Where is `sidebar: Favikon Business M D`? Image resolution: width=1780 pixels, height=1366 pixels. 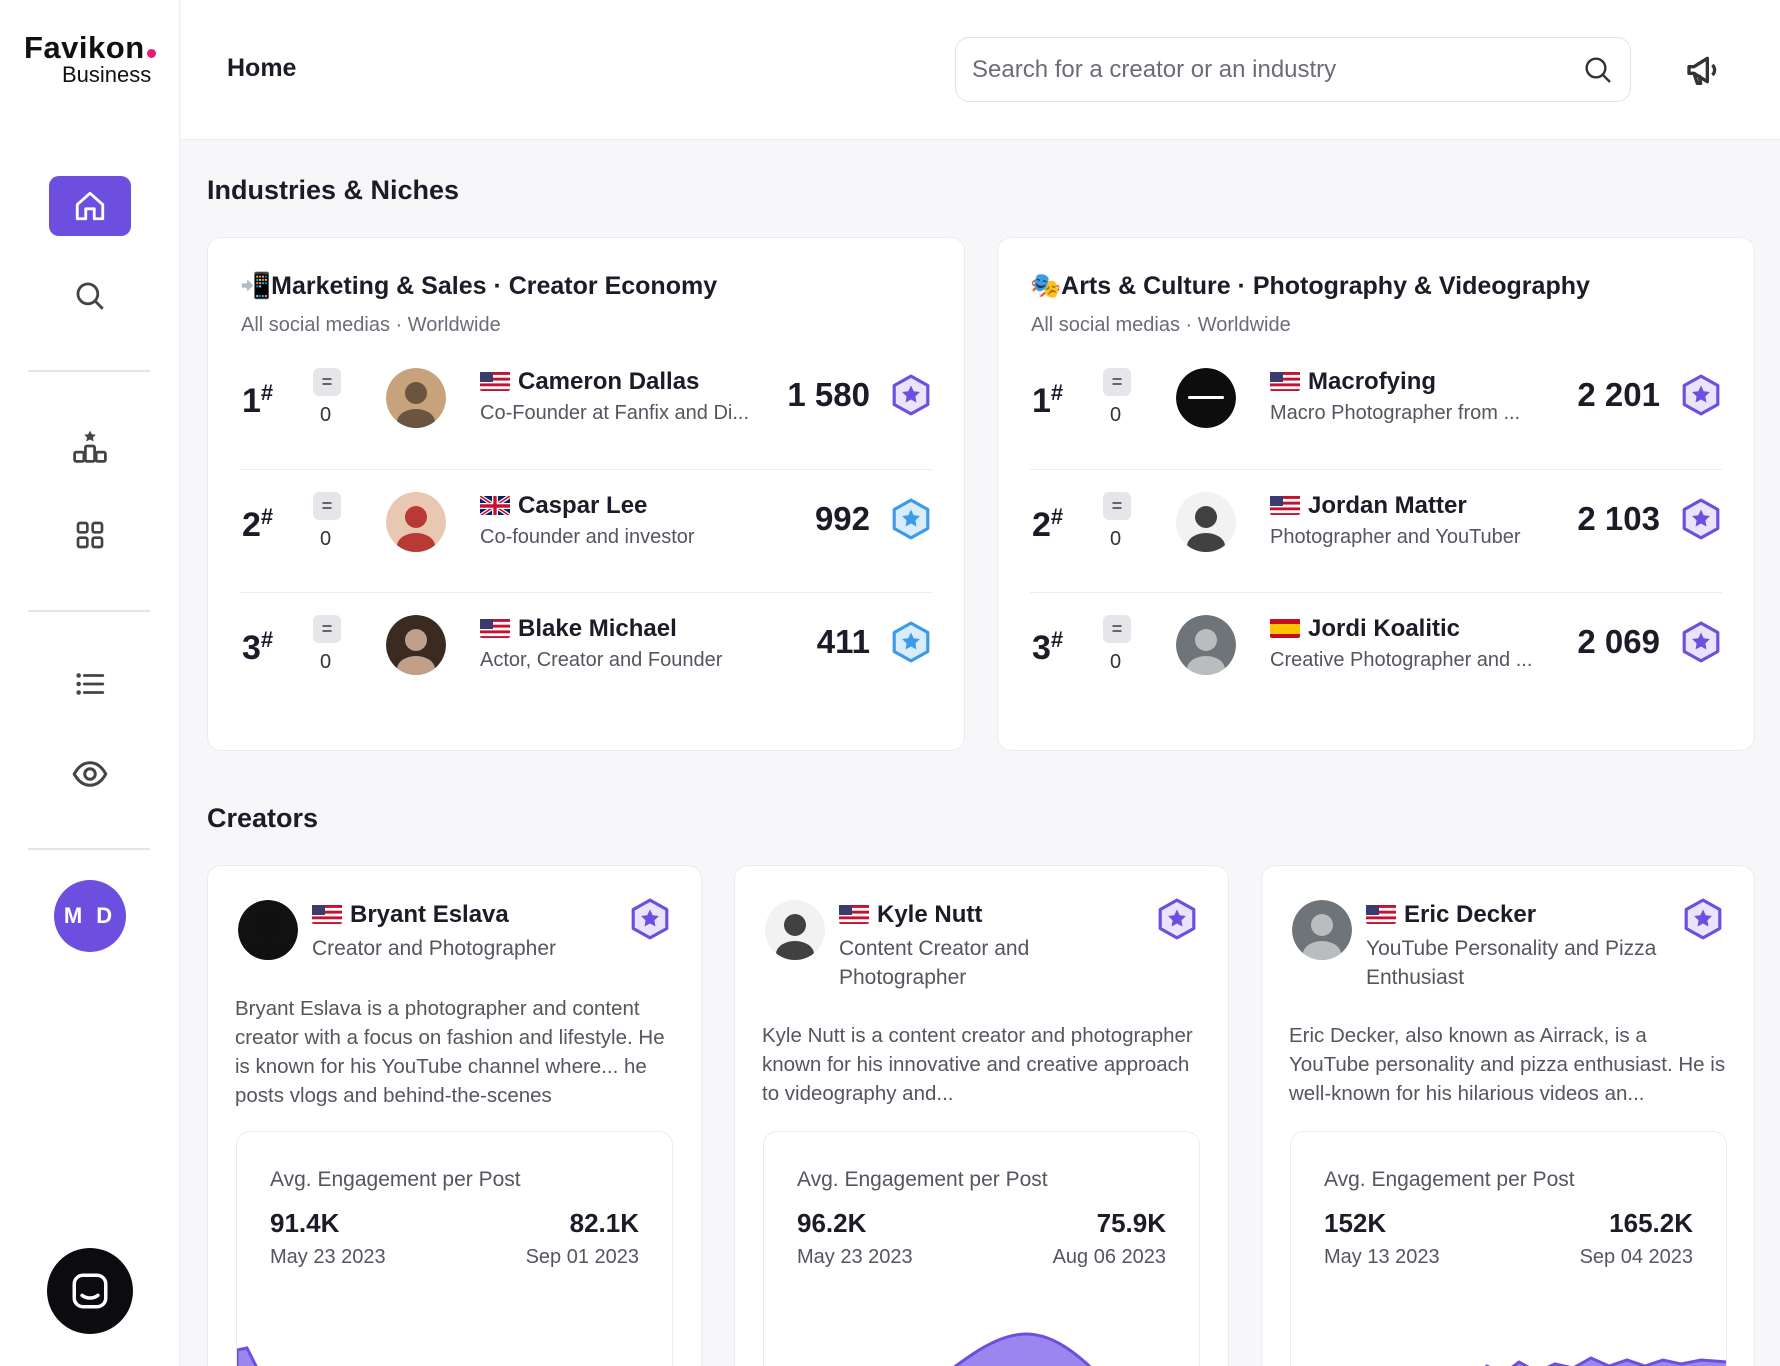 sidebar: Favikon Business M D is located at coordinates (90, 683).